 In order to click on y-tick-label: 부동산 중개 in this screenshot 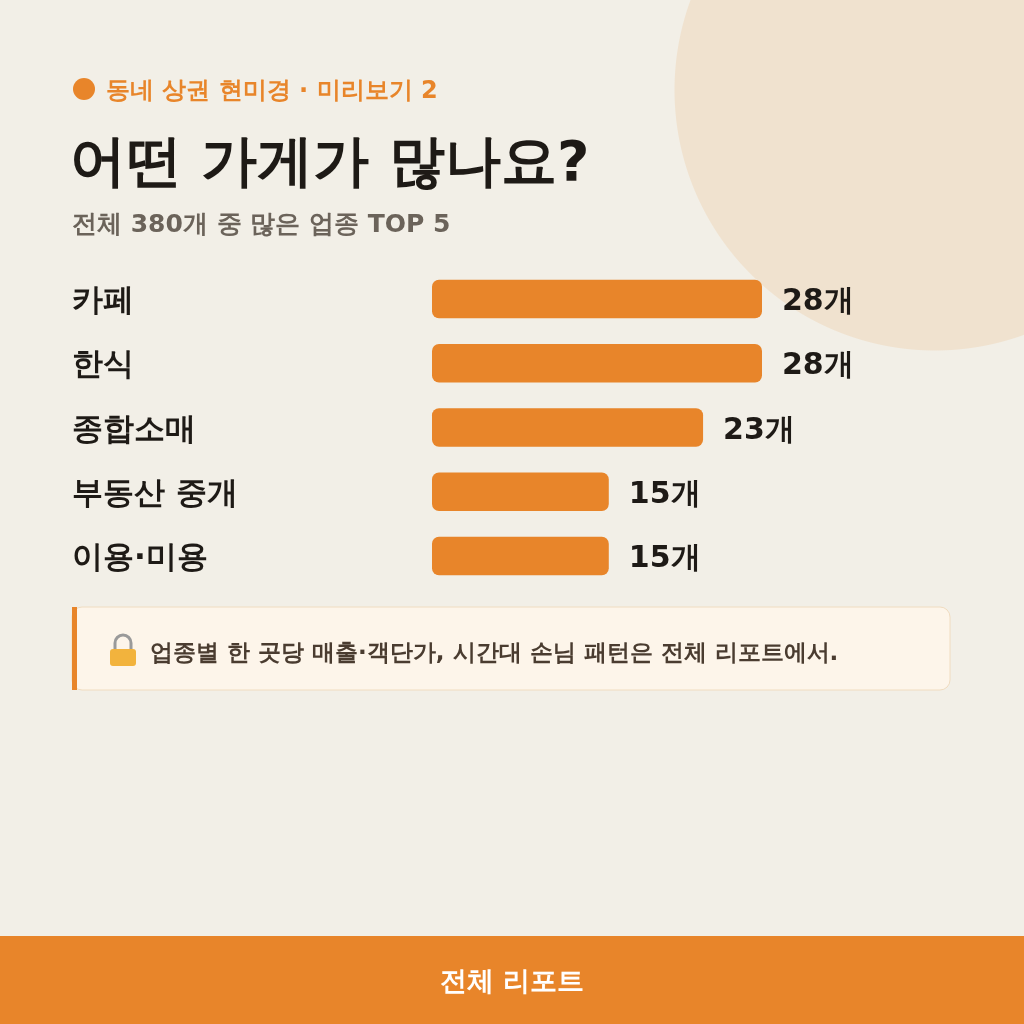, I will do `click(155, 491)`.